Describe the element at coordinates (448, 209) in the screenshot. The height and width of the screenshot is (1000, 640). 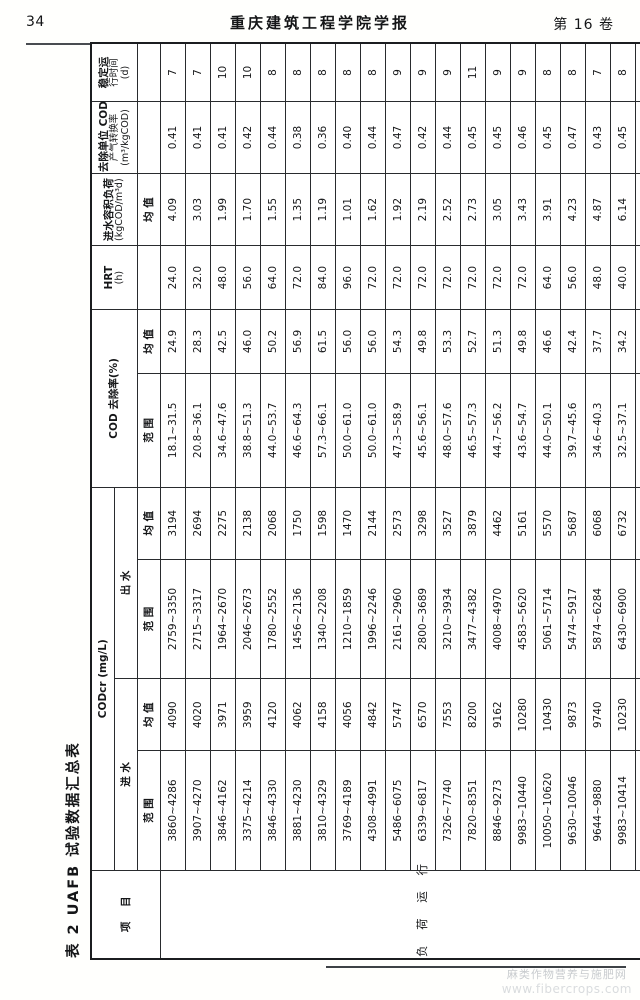
I see `cell-load: 2.52` at that location.